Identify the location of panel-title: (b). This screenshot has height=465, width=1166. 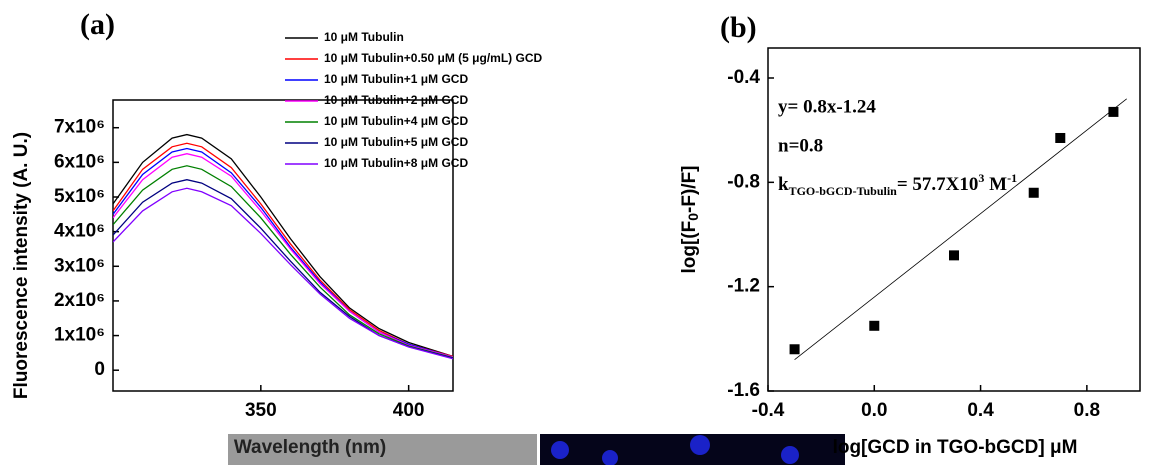
(738, 27).